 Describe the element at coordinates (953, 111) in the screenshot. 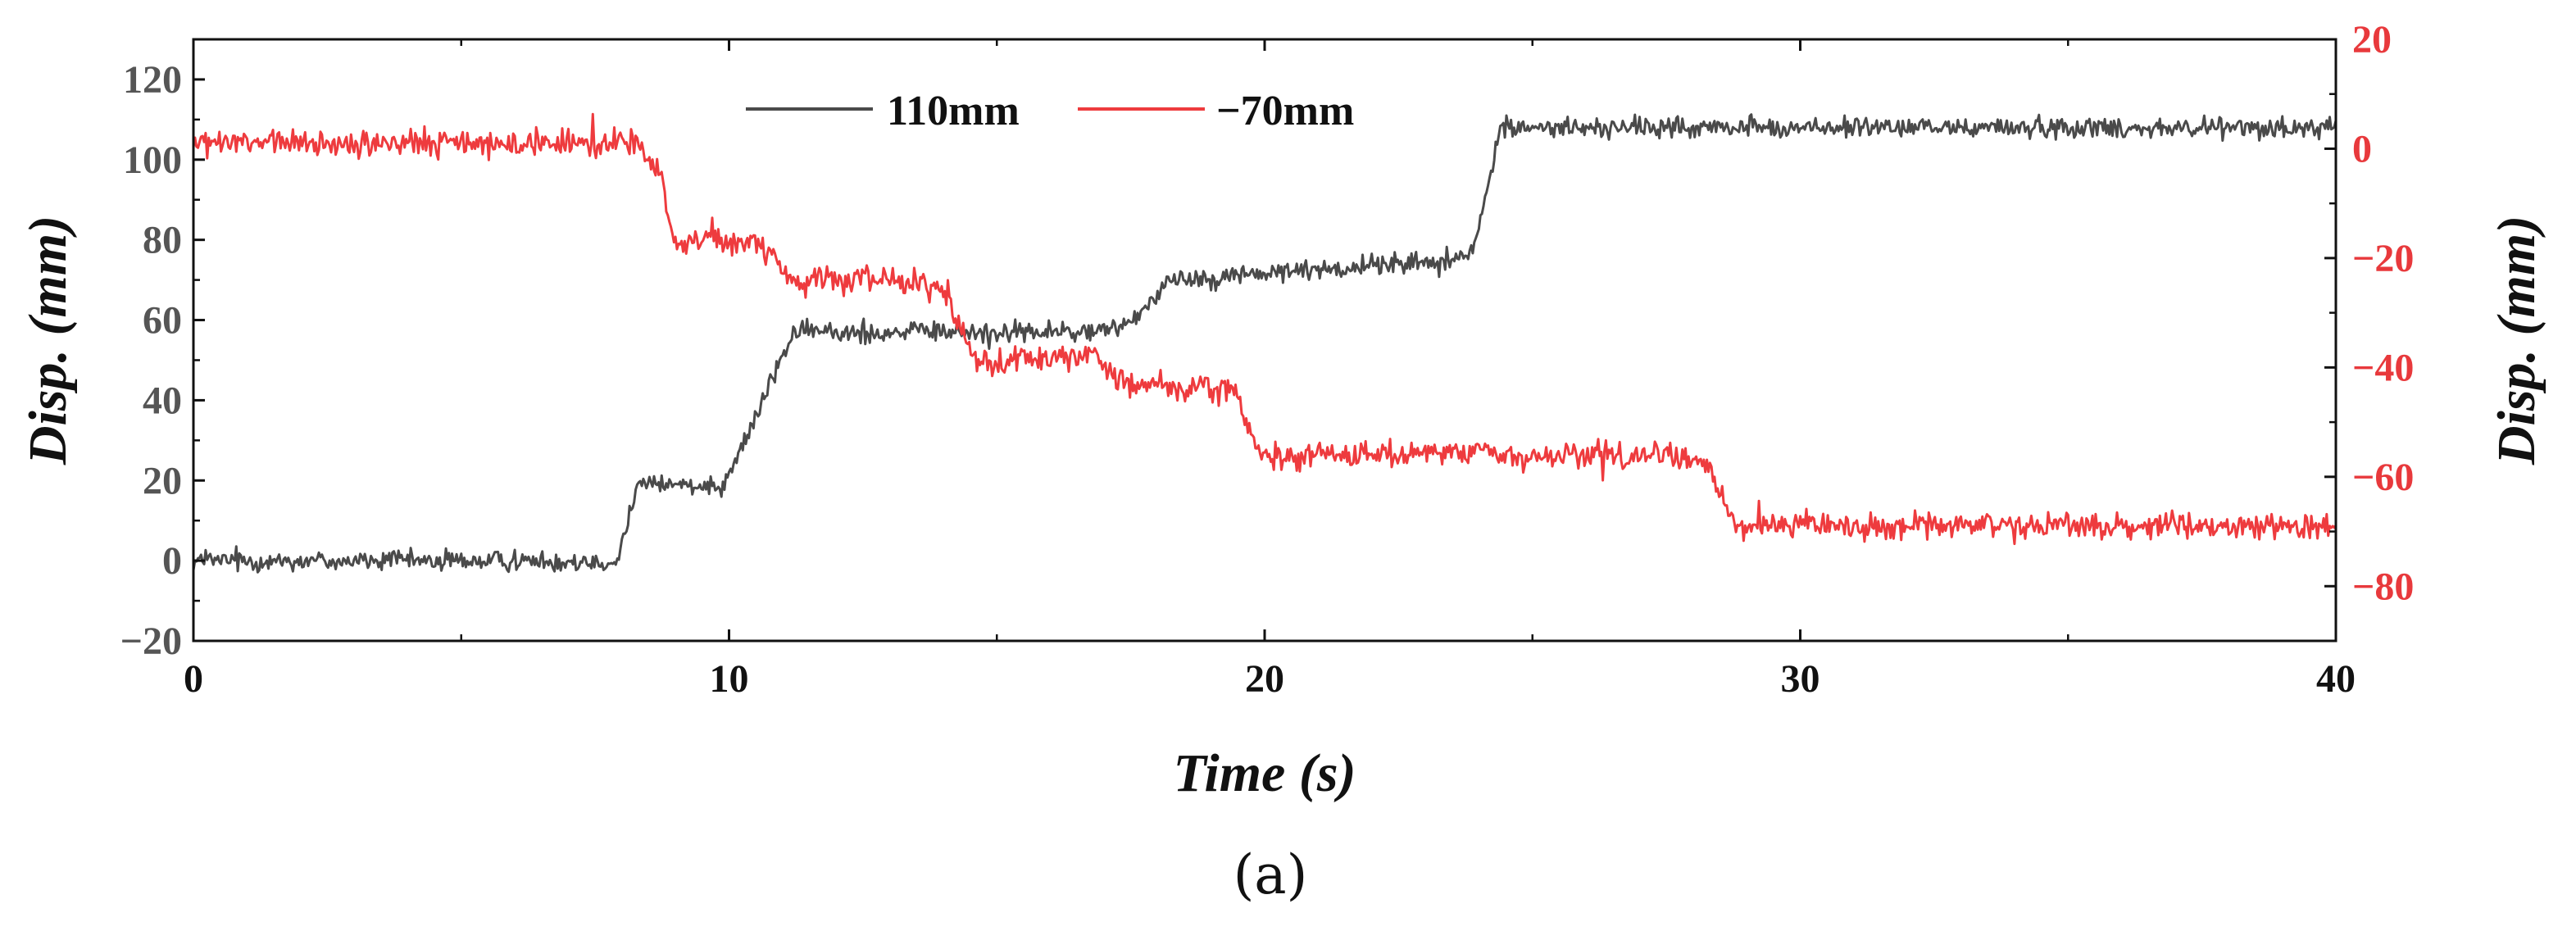

I see `legend-label-110mm: 110mm` at that location.